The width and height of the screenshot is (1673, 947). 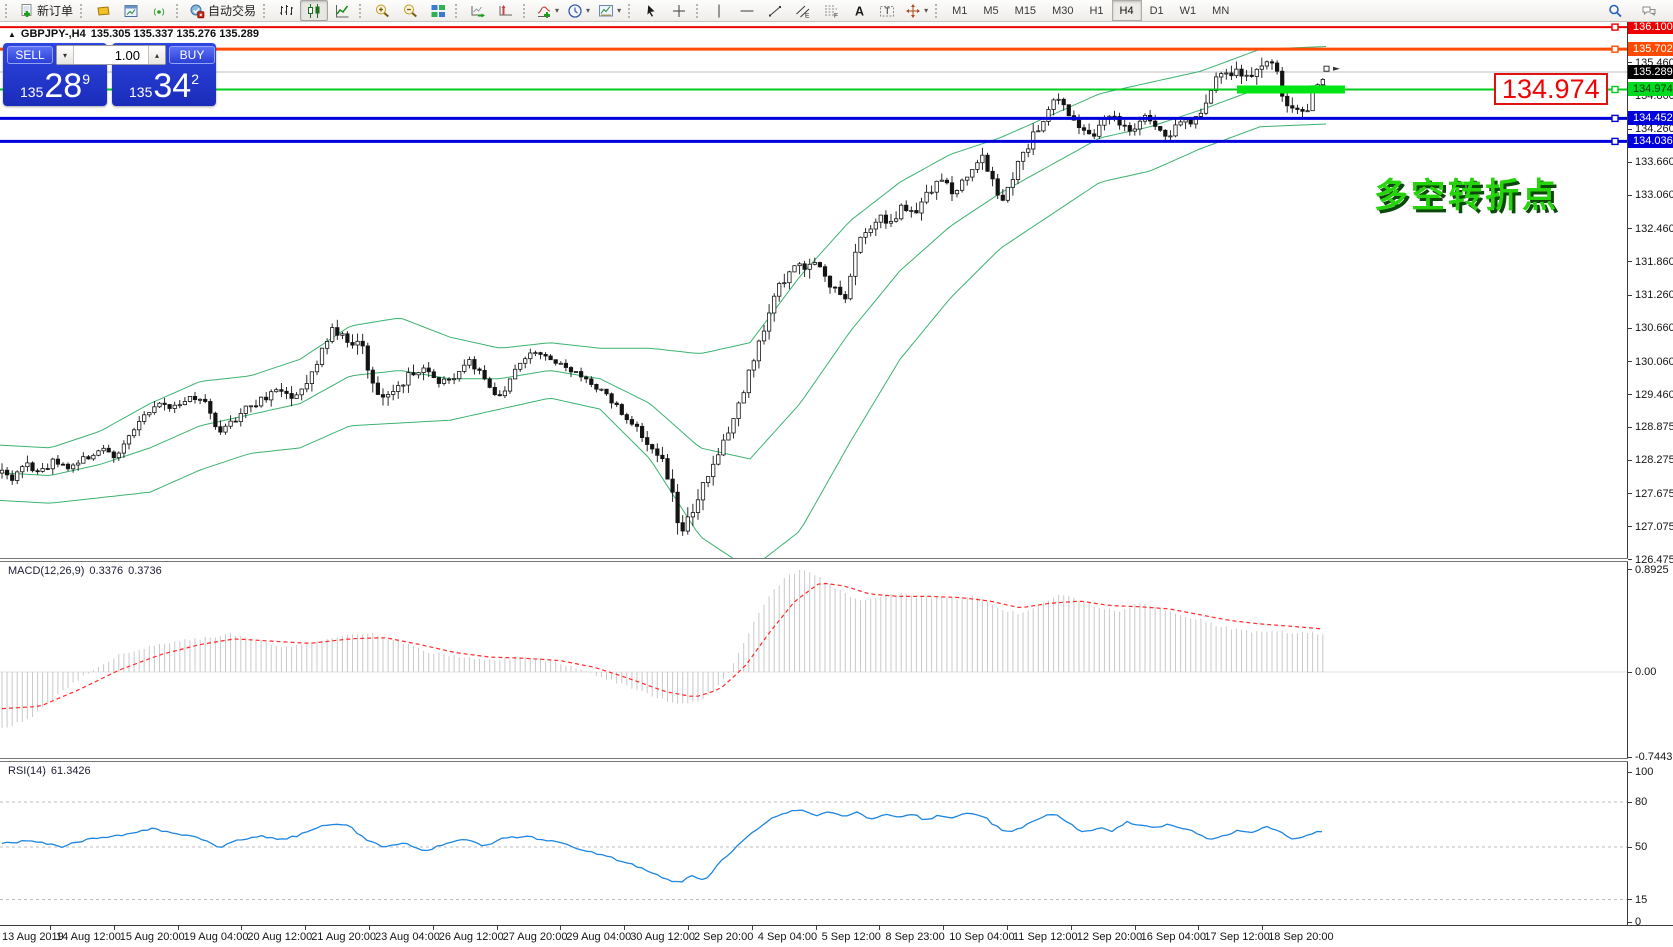 What do you see at coordinates (1551, 89) in the screenshot?
I see `price-annotation-box: 134.974` at bounding box center [1551, 89].